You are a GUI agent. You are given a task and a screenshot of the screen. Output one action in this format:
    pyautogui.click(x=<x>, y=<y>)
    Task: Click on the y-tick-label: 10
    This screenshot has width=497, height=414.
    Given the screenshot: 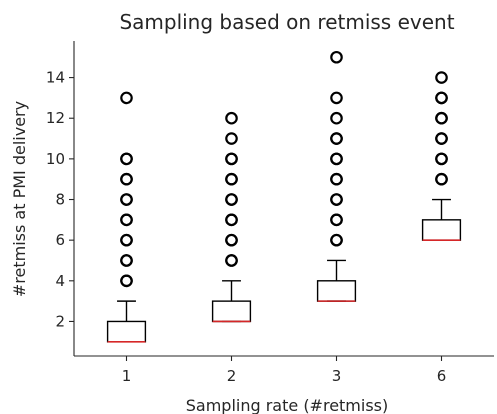 What is the action you would take?
    pyautogui.click(x=55, y=159)
    